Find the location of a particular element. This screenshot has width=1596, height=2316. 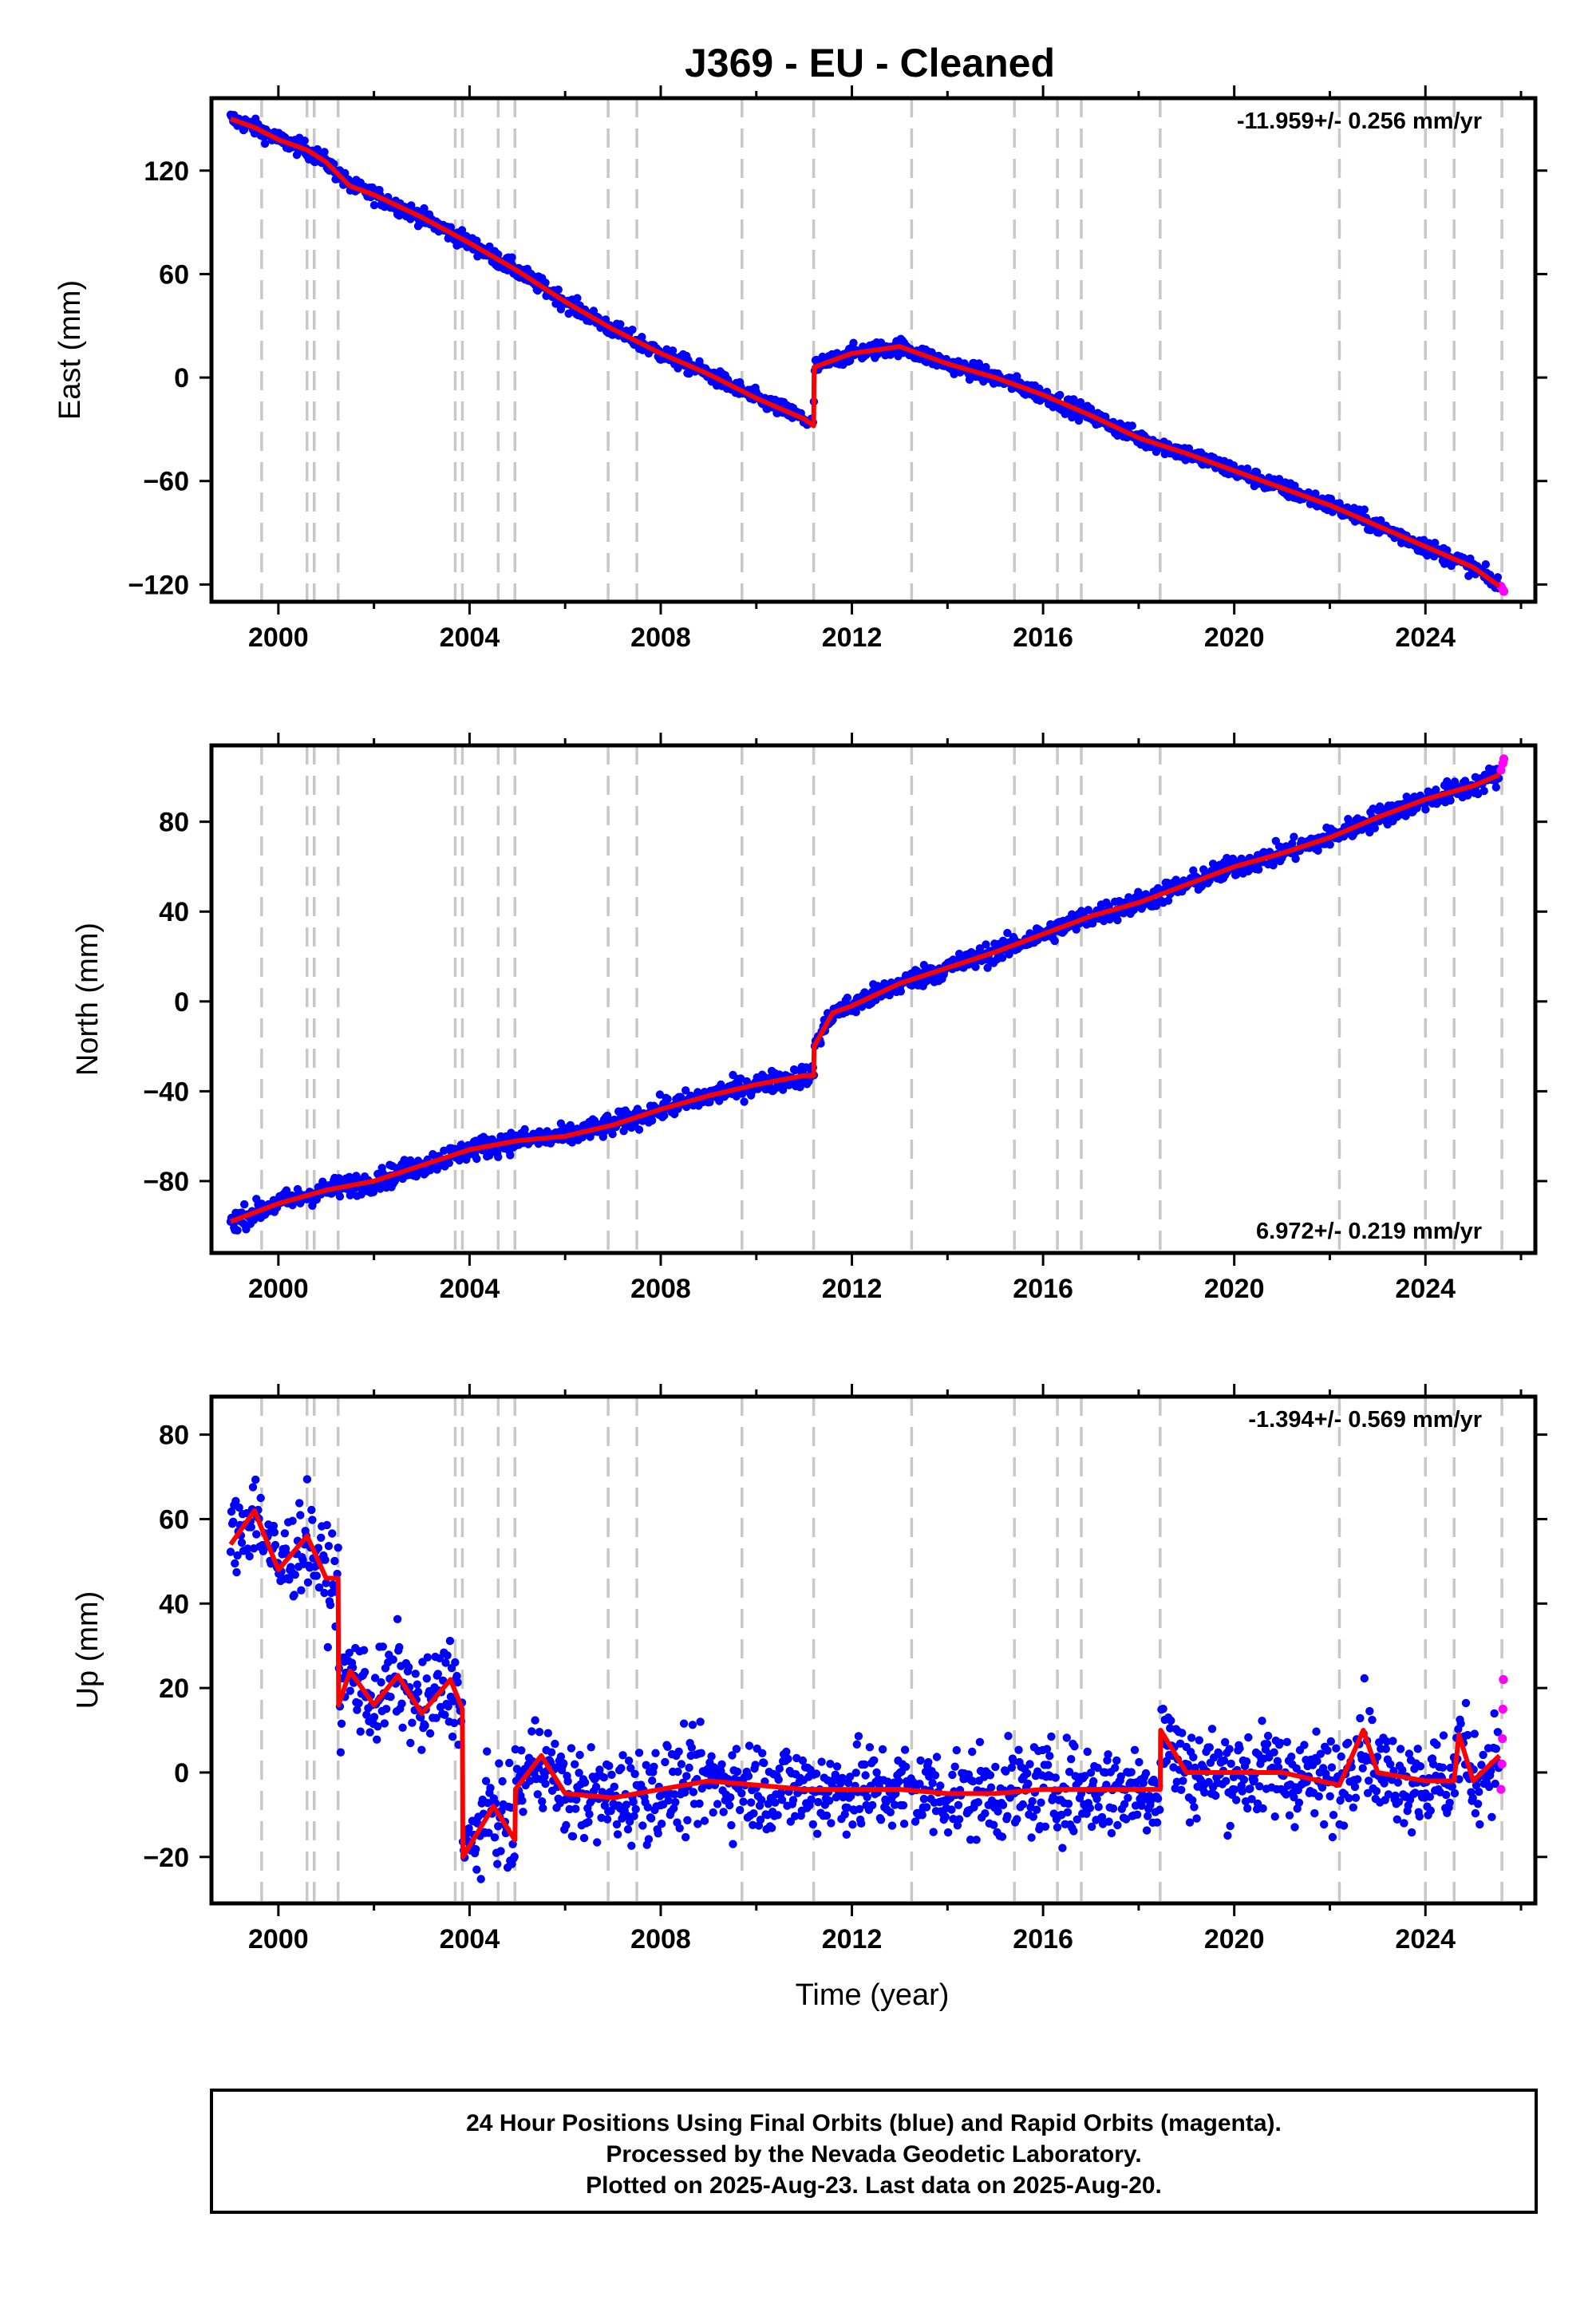

y-tick-label: 80 is located at coordinates (174, 823).